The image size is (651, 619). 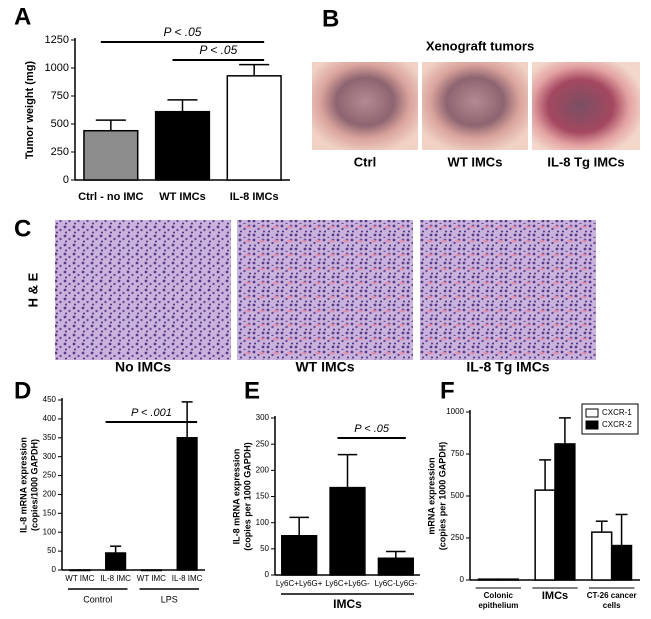 What do you see at coordinates (22, 390) in the screenshot?
I see `panel-letter: D` at bounding box center [22, 390].